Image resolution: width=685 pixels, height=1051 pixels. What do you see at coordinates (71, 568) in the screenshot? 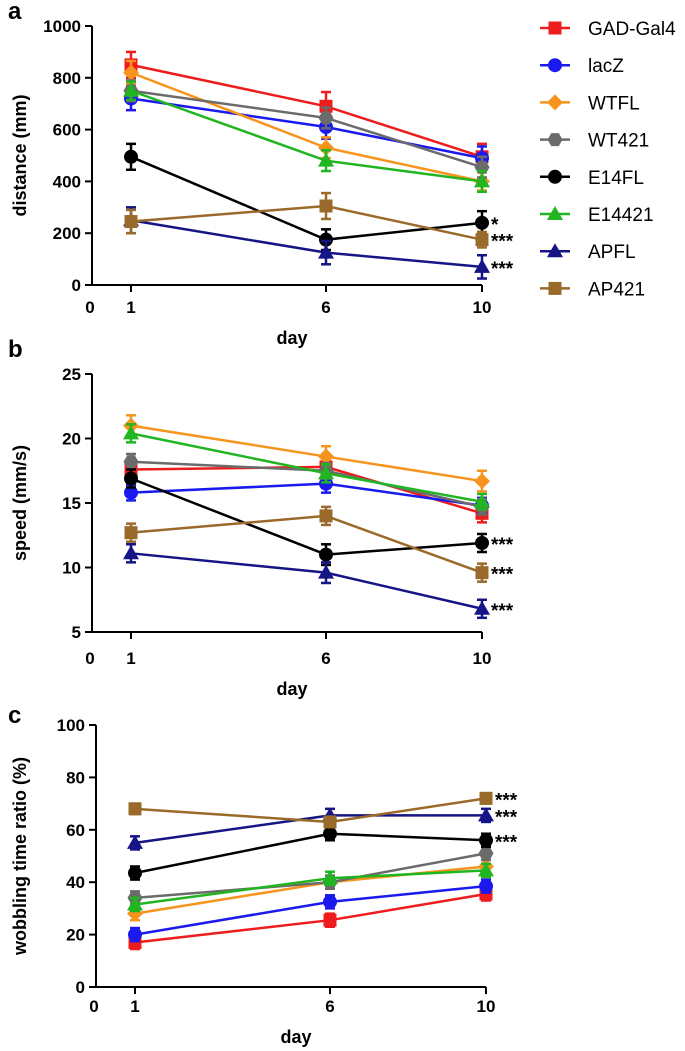
I see `y-tick-label: 10` at bounding box center [71, 568].